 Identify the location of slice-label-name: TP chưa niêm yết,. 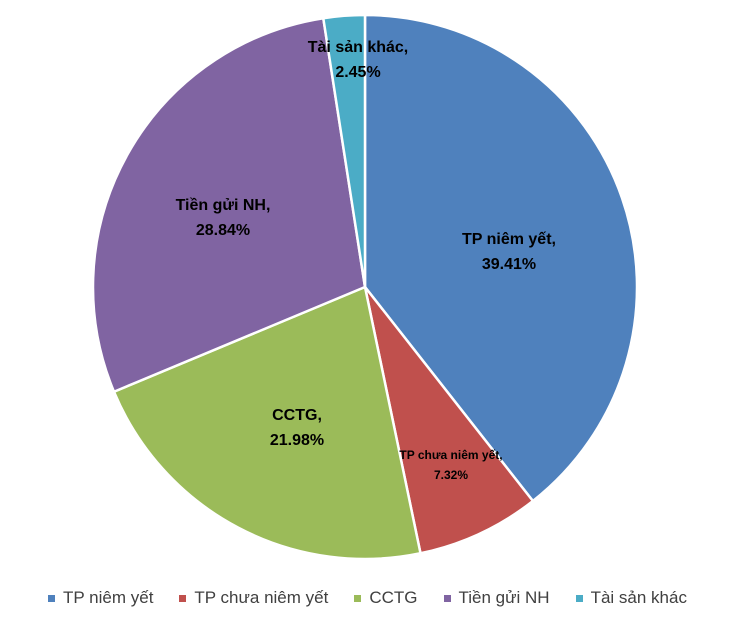
(450, 455).